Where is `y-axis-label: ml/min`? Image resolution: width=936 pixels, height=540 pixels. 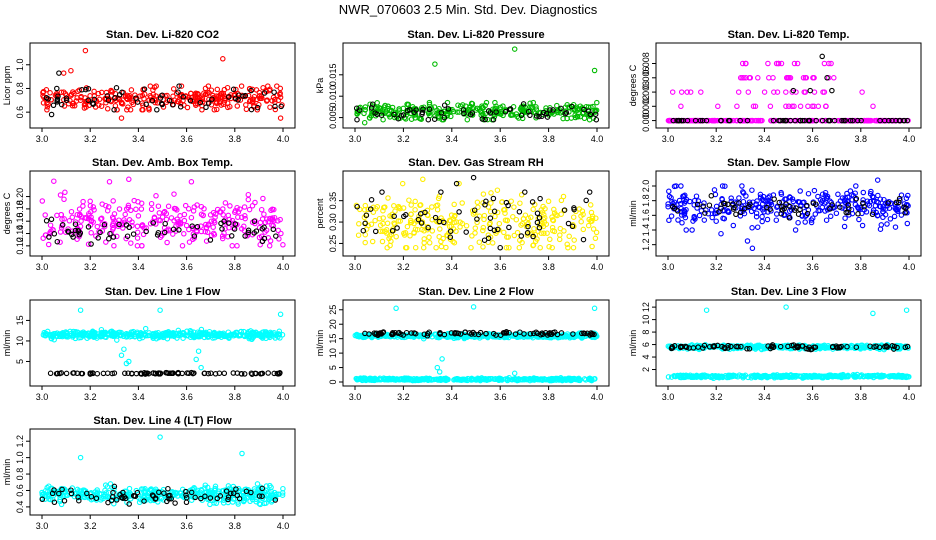
y-axis-label: ml/min is located at coordinates (320, 343).